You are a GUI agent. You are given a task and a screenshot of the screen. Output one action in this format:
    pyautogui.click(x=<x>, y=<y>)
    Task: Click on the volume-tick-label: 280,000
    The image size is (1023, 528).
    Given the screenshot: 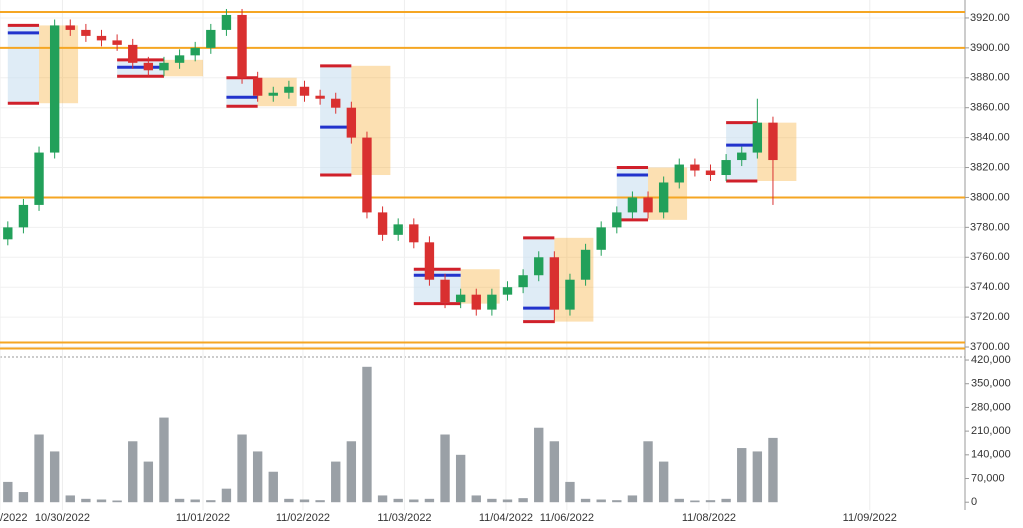 What is the action you would take?
    pyautogui.click(x=991, y=407)
    